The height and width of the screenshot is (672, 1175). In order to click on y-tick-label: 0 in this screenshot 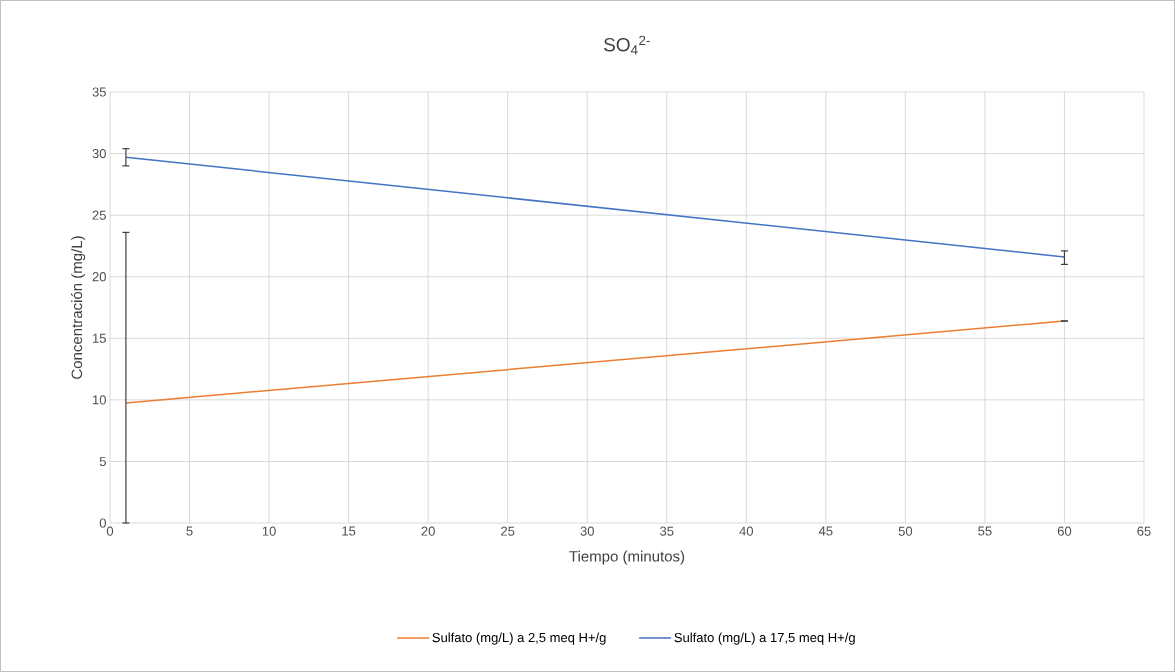, I will do `click(102, 523)`.